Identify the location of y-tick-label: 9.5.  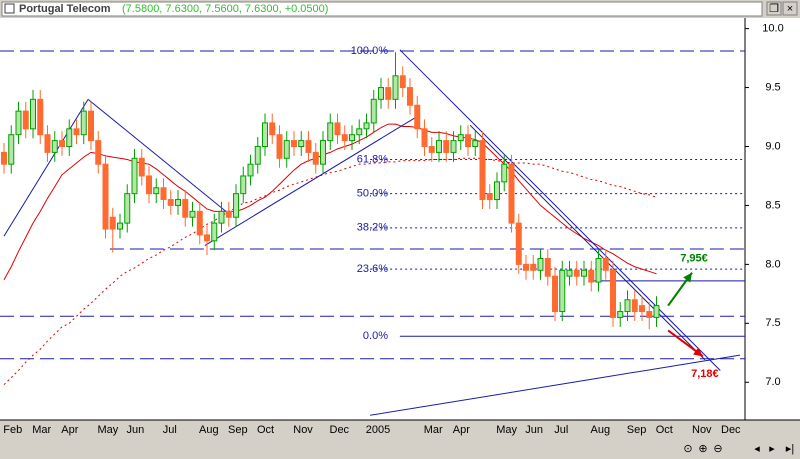
(772, 87).